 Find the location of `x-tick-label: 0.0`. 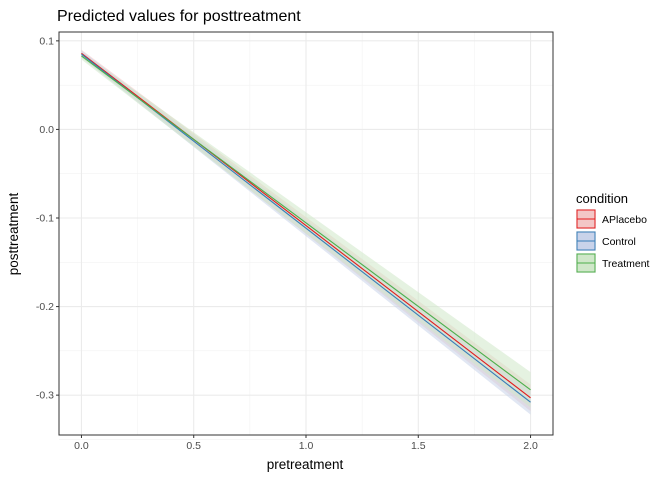

x-tick-label: 0.0 is located at coordinates (81, 446).